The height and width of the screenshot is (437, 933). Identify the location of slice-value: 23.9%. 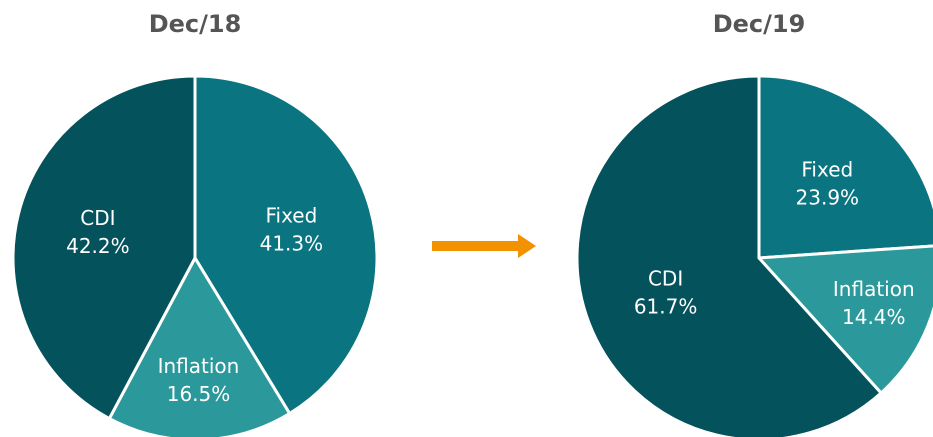
(828, 197).